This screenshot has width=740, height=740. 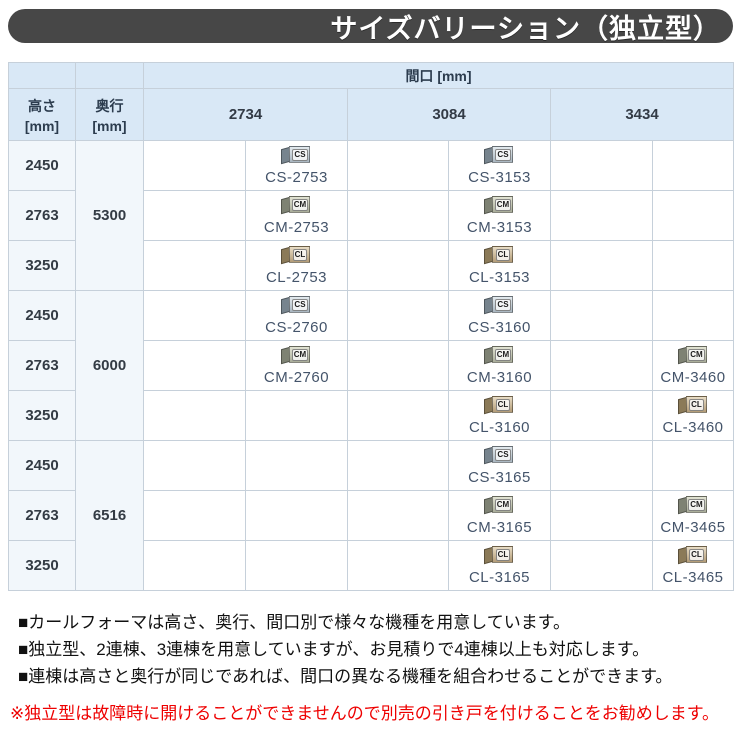 What do you see at coordinates (499, 565) in the screenshot?
I see `product-cell: CL CL-3165` at bounding box center [499, 565].